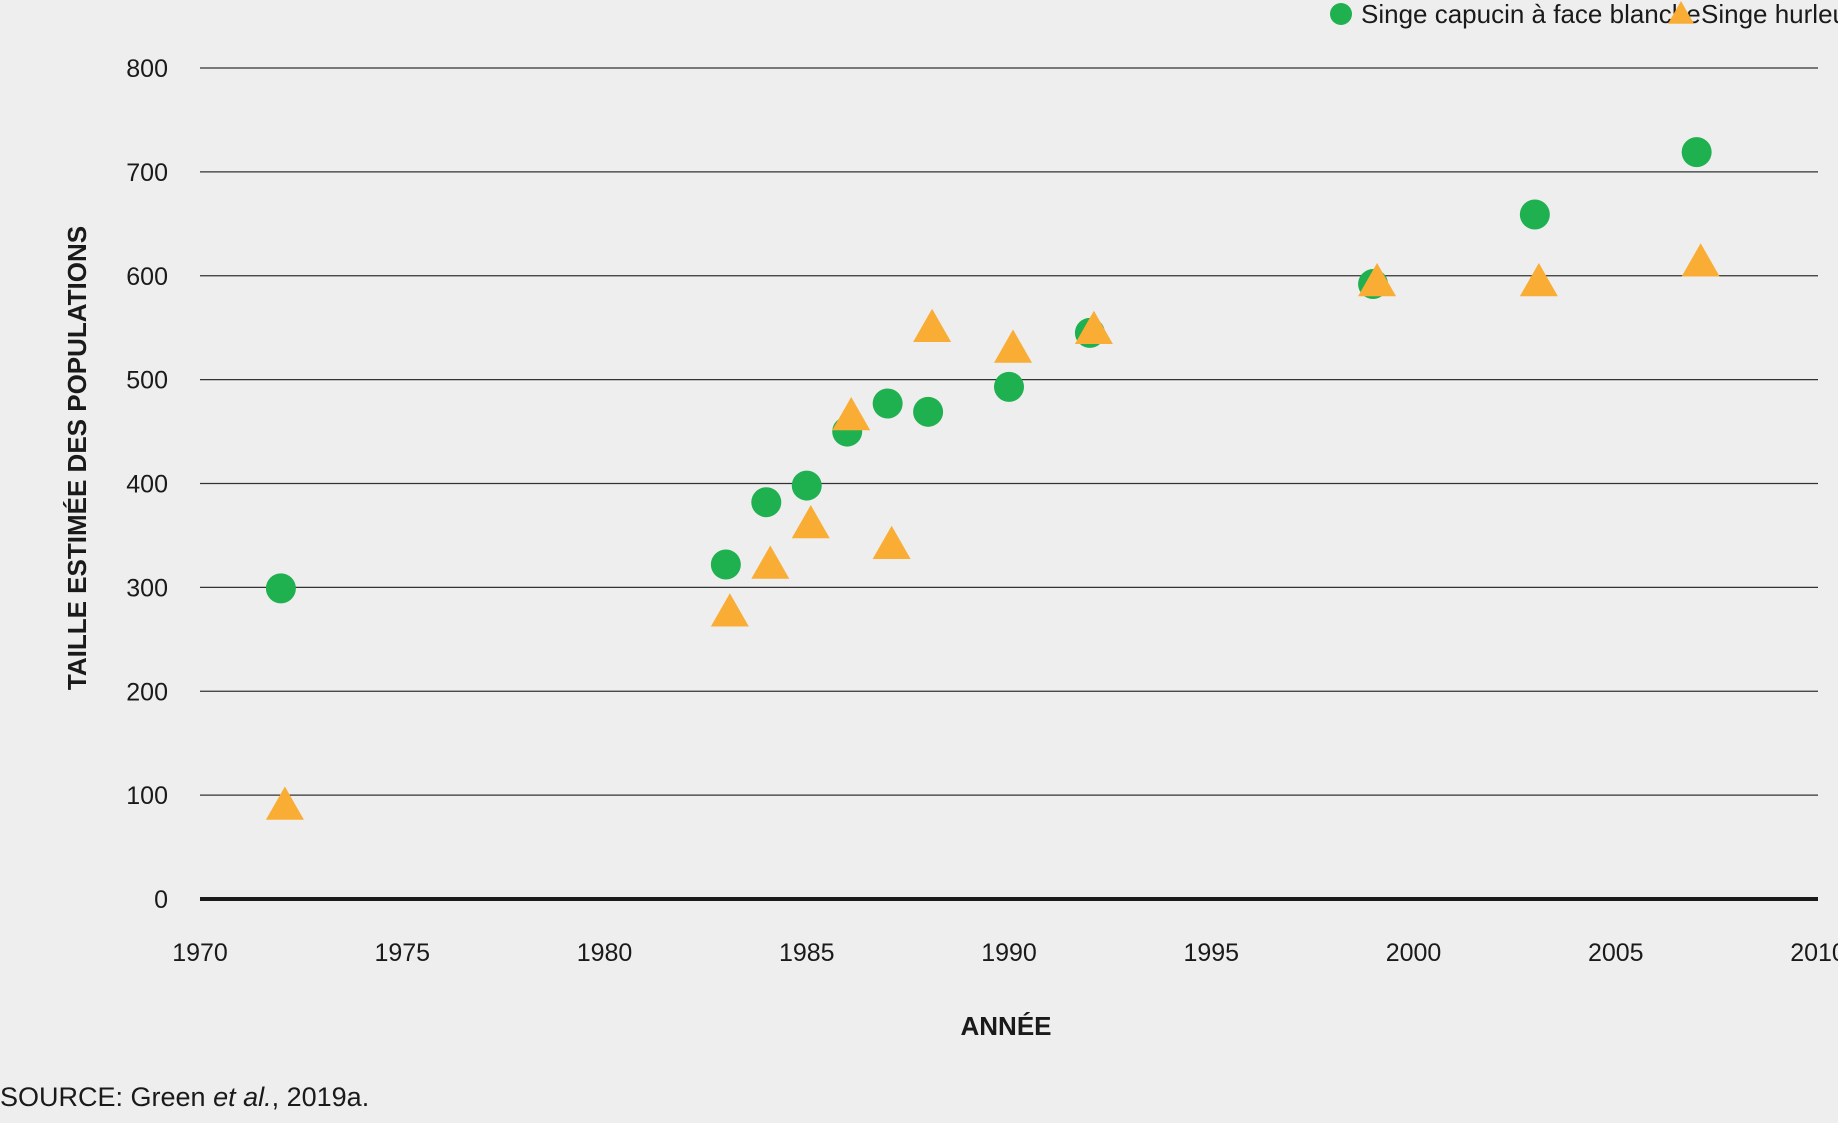 Image resolution: width=1838 pixels, height=1123 pixels. Describe the element at coordinates (320, 1097) in the screenshot. I see `source-suffix: , 2019a.` at that location.